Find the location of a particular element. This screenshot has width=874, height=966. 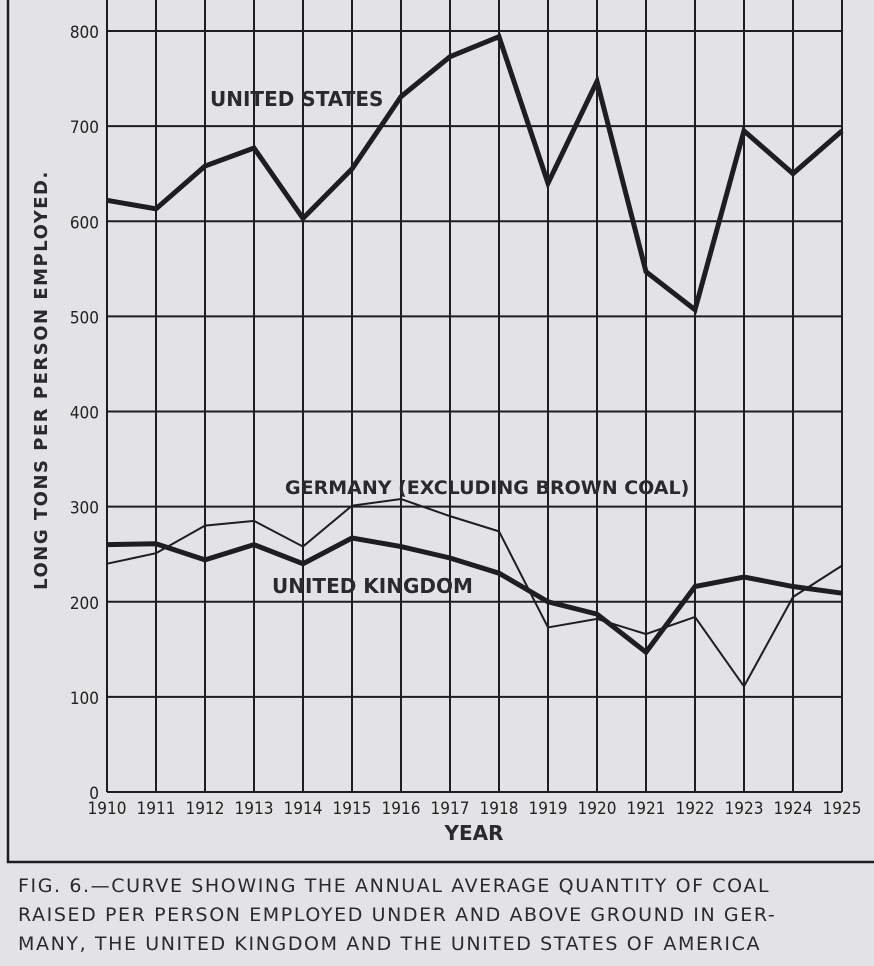

x-axis-title: YEAR is located at coordinates (473, 833).